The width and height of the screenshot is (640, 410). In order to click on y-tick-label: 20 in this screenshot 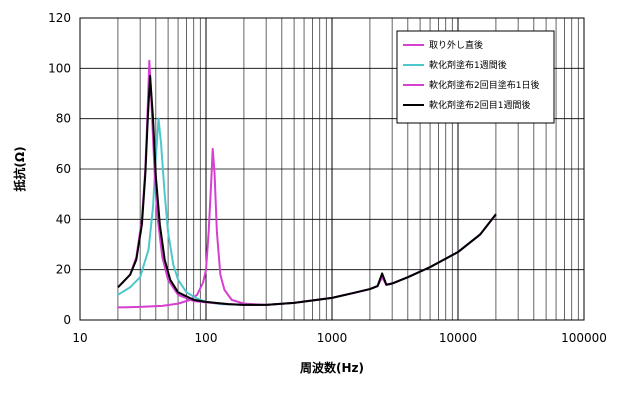, I will do `click(63, 270)`.